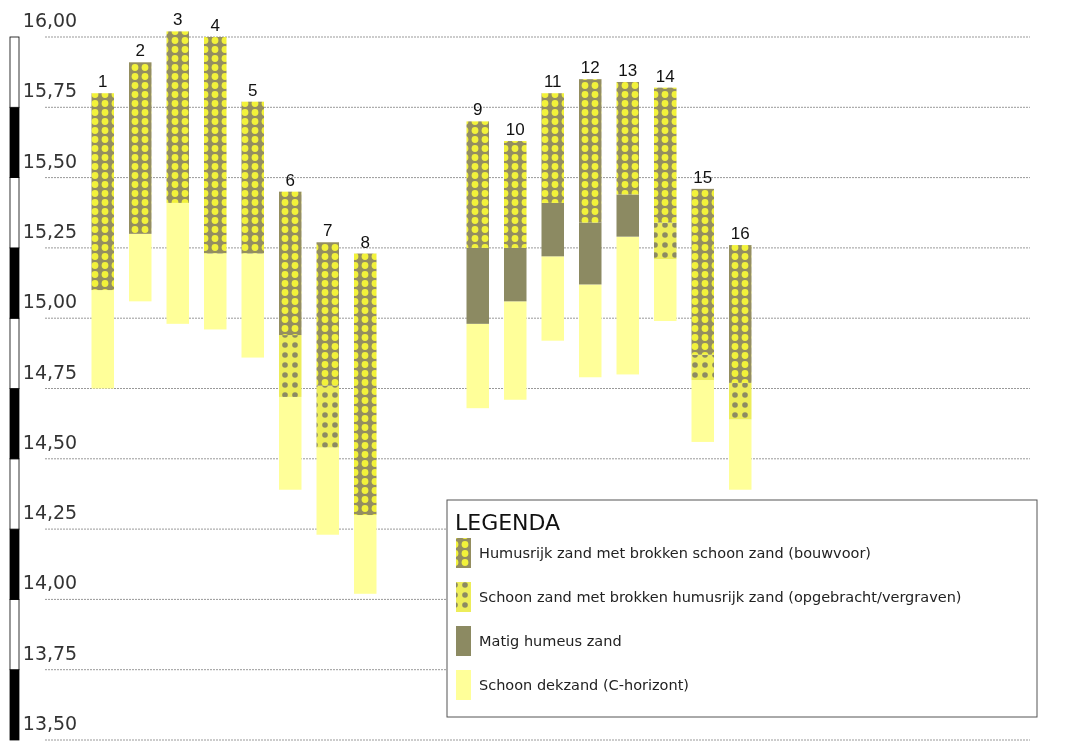 The image size is (1066, 743). I want to click on x-tick-label: 15, so click(703, 177).